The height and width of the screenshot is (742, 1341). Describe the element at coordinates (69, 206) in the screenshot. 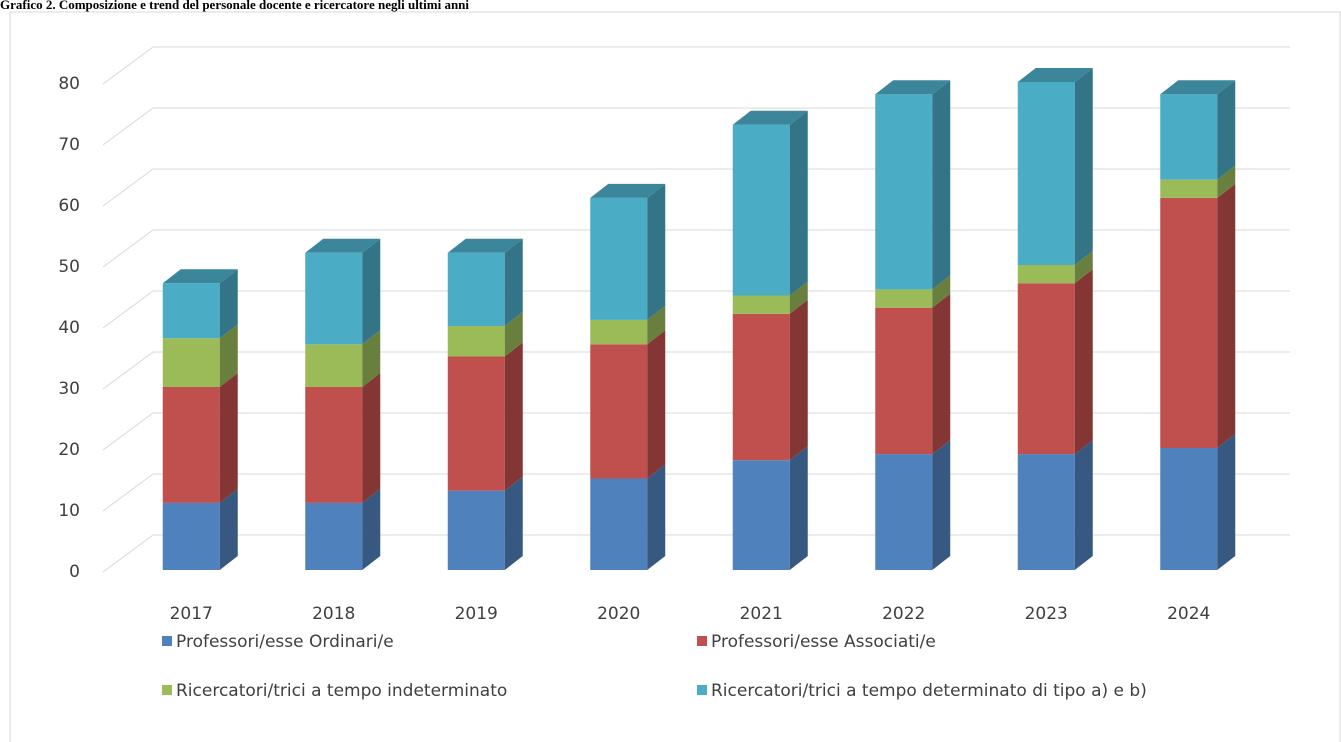

I see `y-tick-label: 60` at that location.